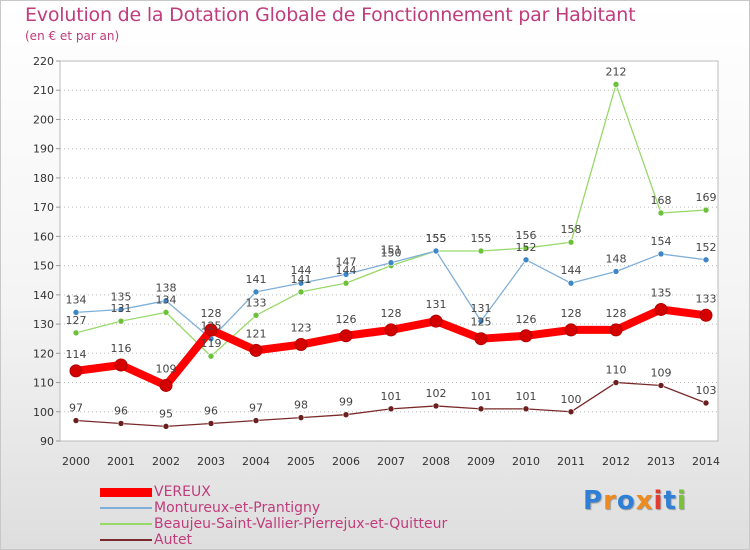 The image size is (750, 550). Describe the element at coordinates (121, 461) in the screenshot. I see `x-tick-label: 2001` at that location.